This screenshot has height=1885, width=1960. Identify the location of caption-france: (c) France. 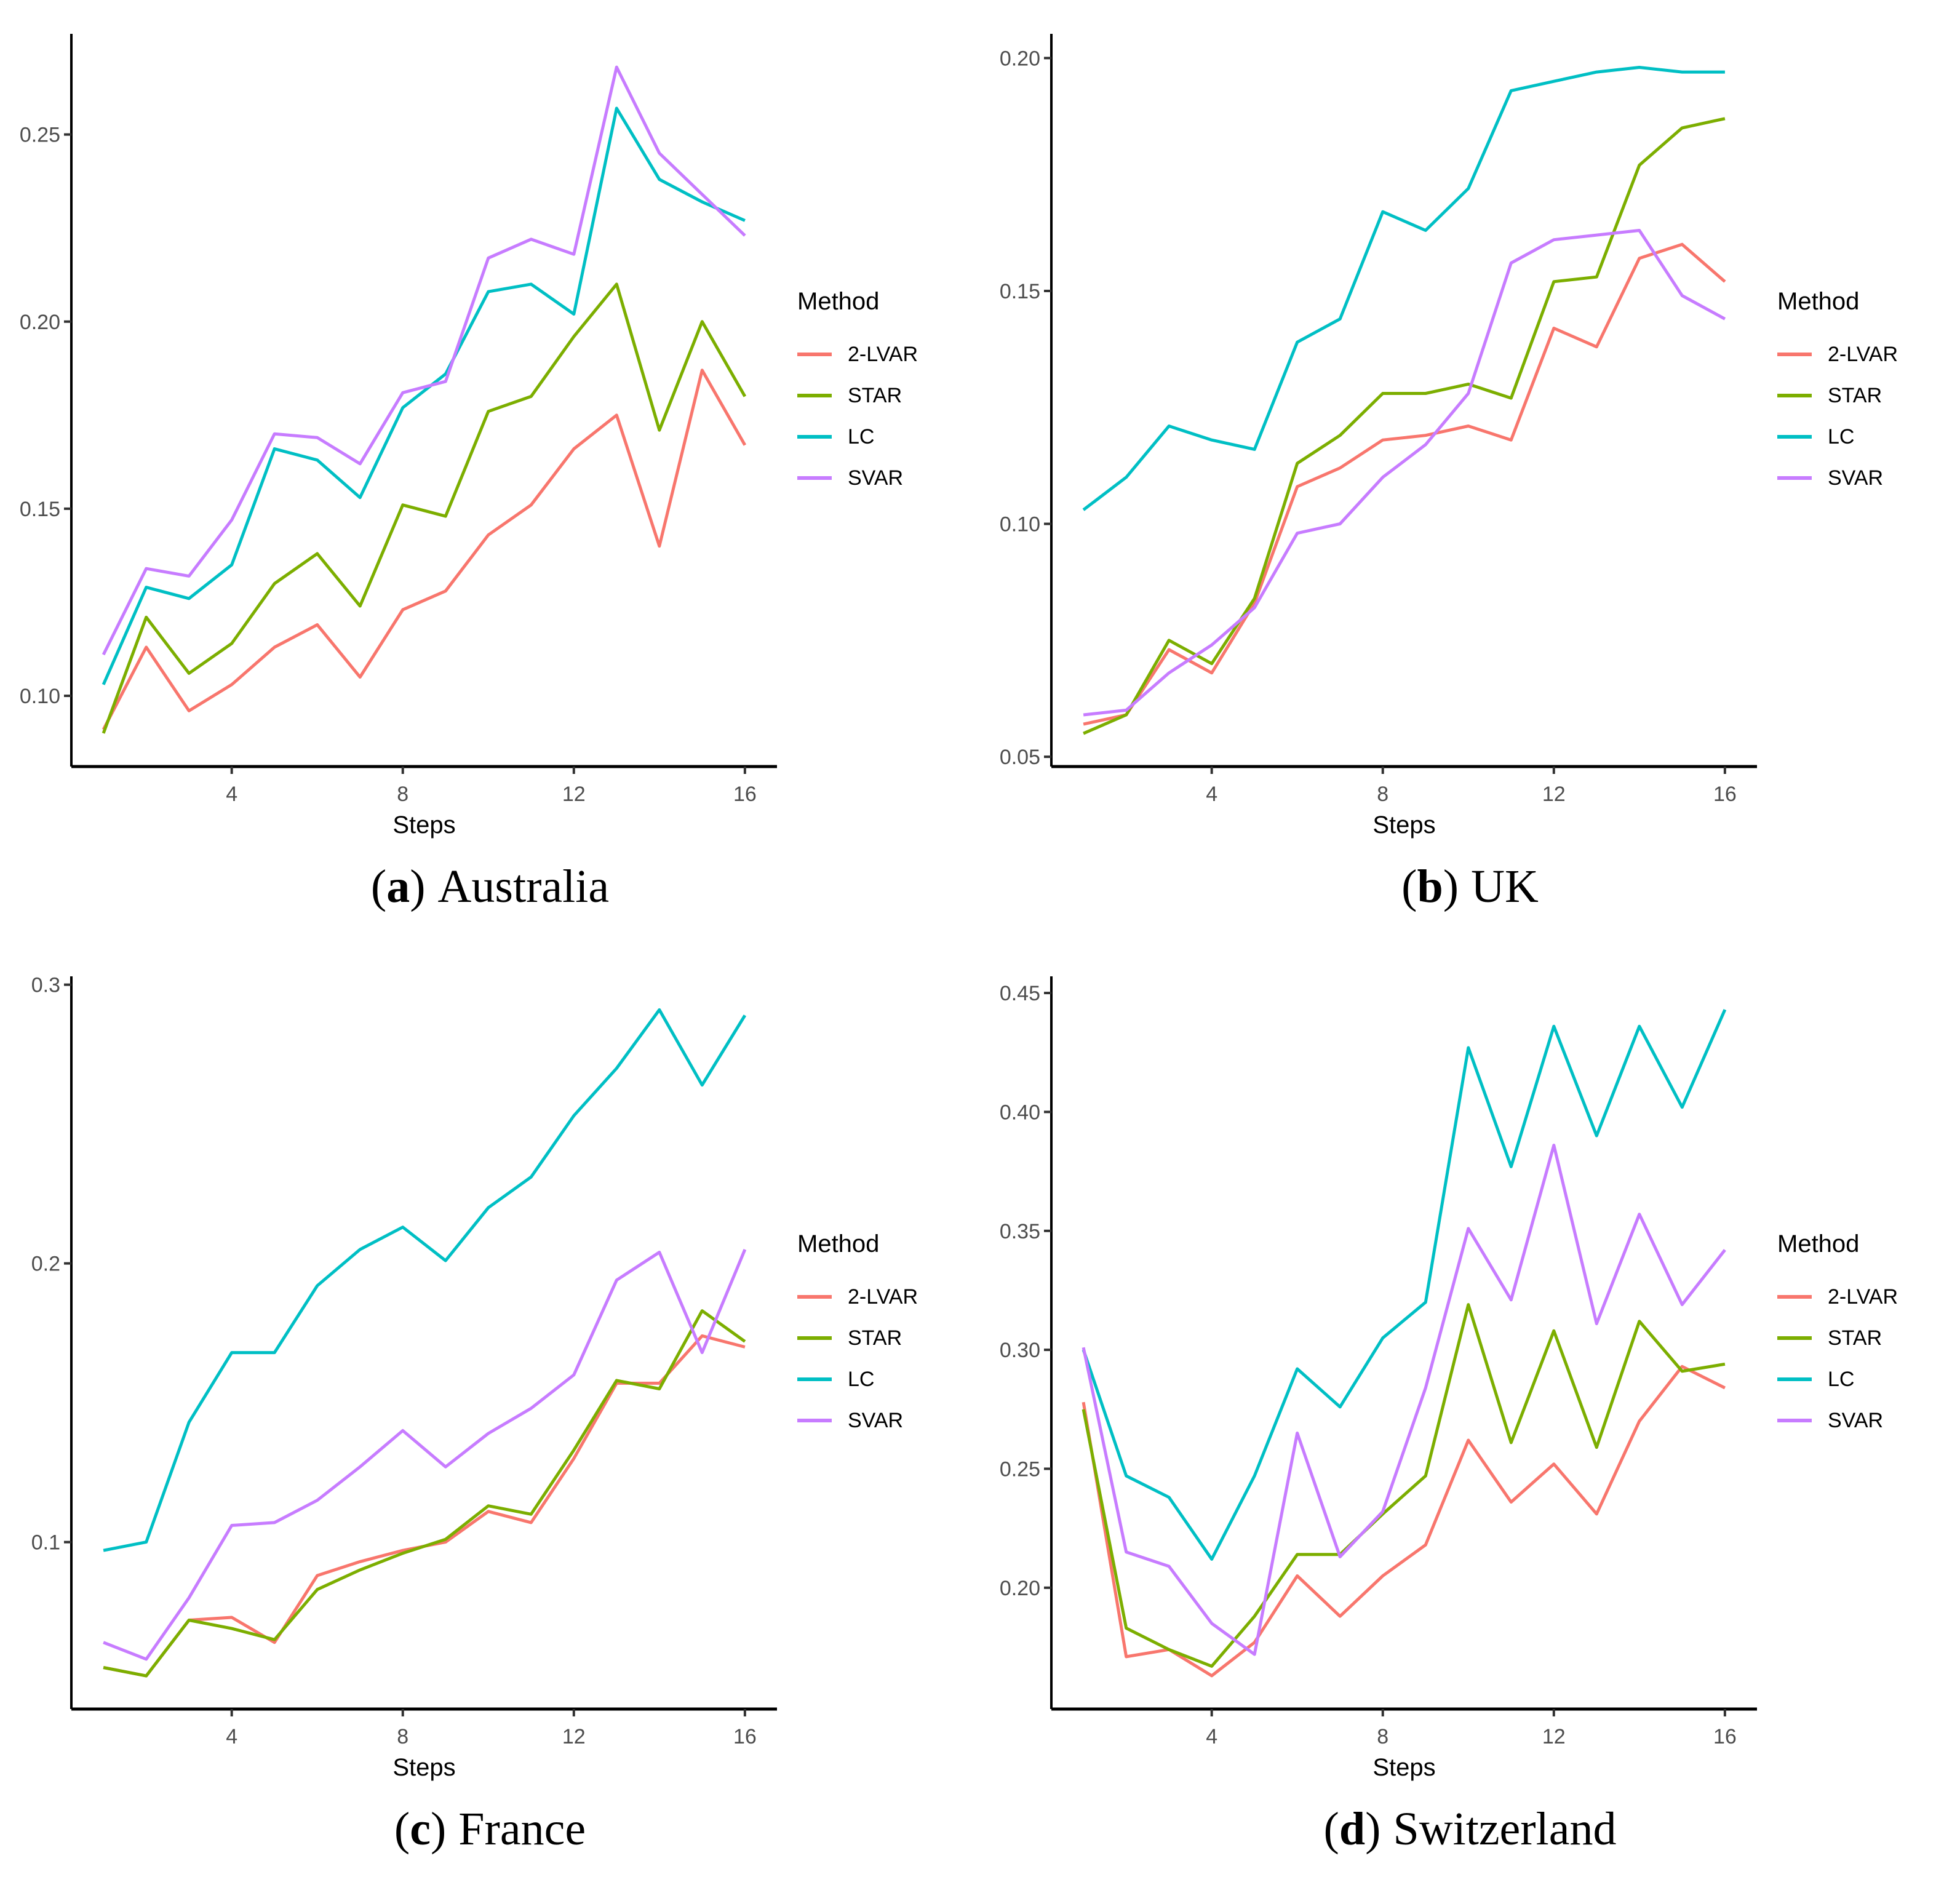
(490, 1830).